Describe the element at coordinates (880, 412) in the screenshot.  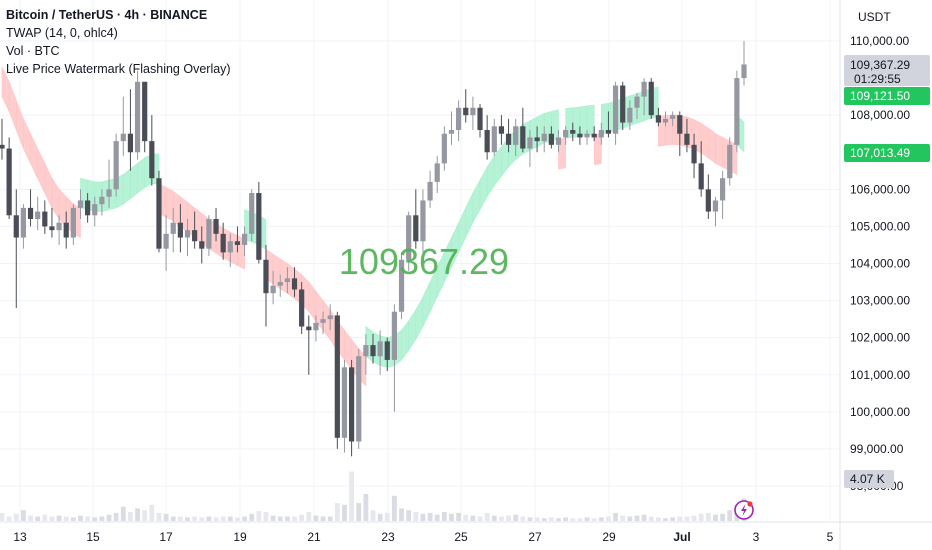
I see `y-tick-label: 100,000.00` at that location.